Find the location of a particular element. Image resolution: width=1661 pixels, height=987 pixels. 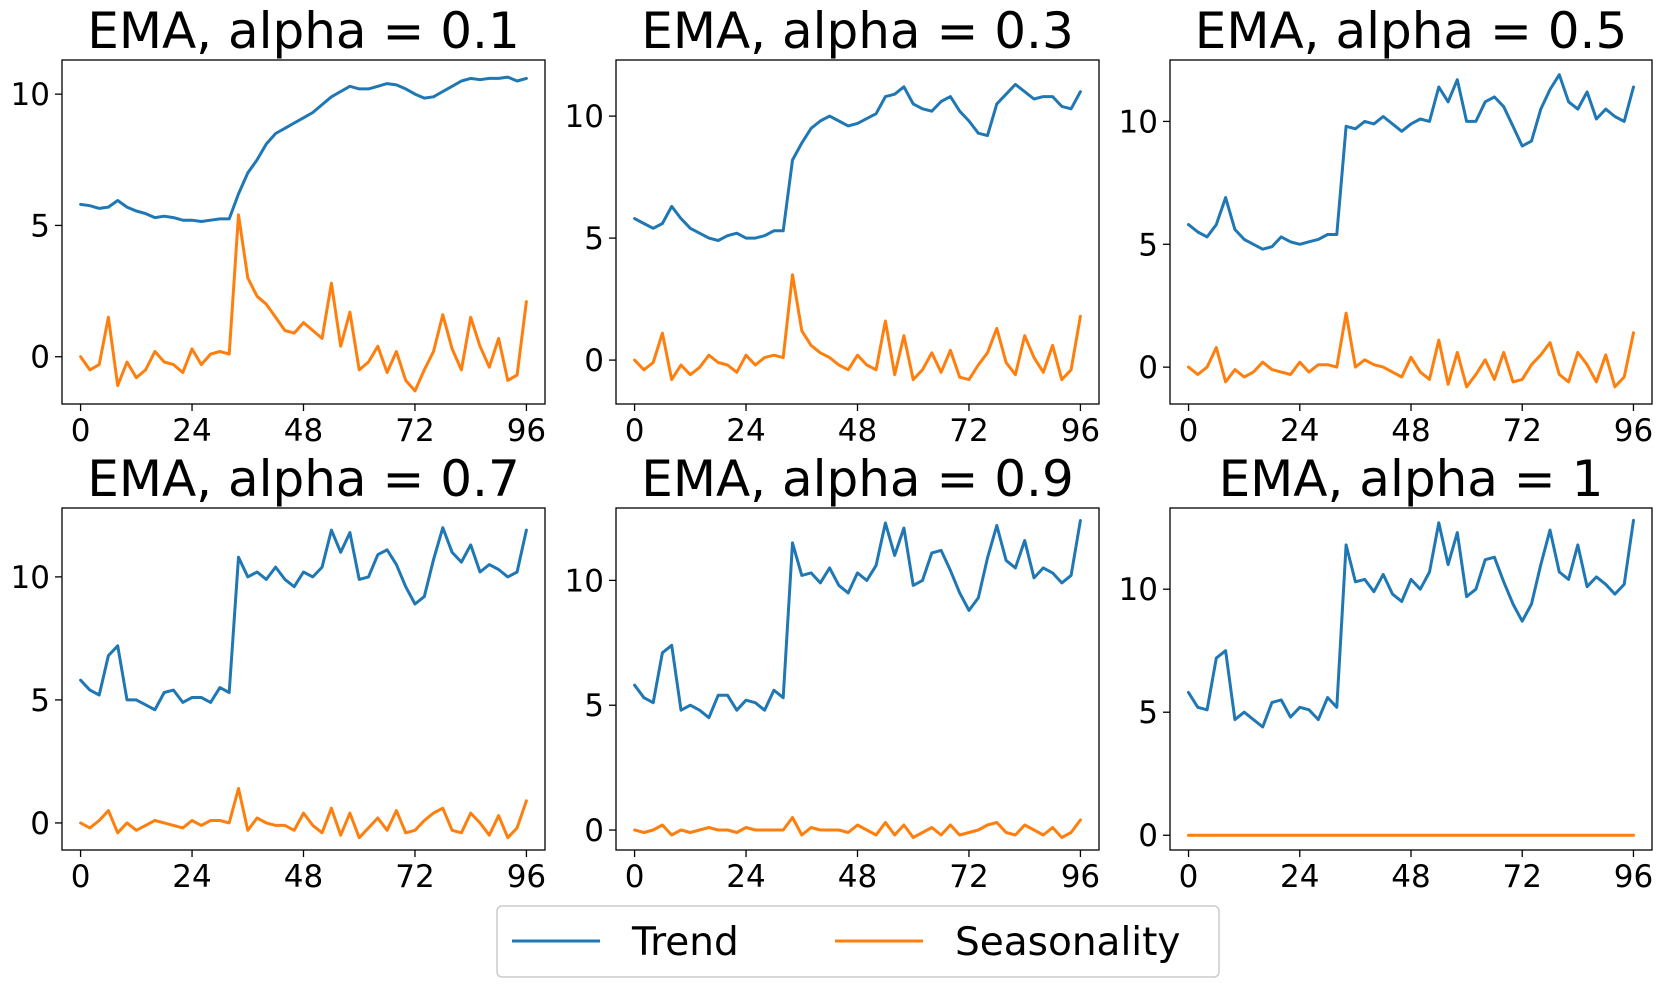

subplot-4: EMA, alpha = 0.7 0 24 48 72 96 0 5 10 is located at coordinates (279, 672).